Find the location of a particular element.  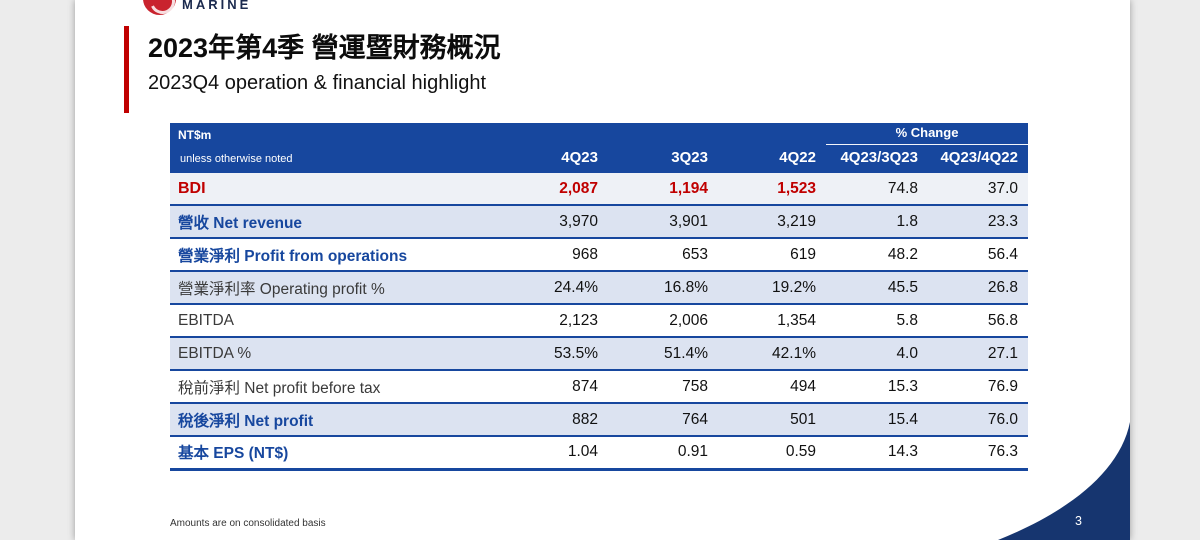

table-row-net-profit: 稅後淨利 Net profit 882 764 501 15.4 76.0 is located at coordinates (599, 419).